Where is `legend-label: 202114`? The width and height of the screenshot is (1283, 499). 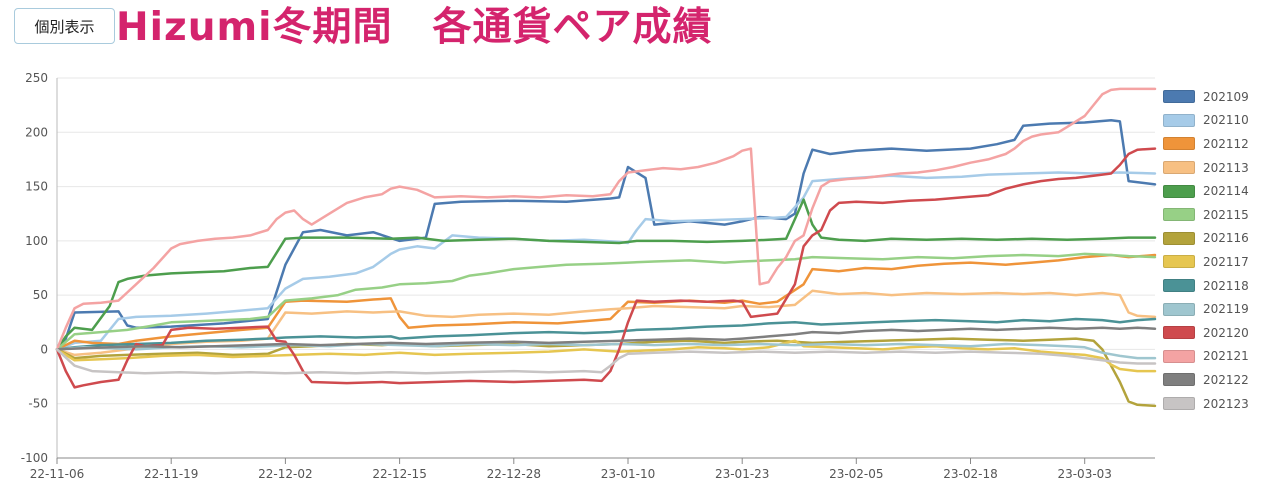 legend-label: 202114 is located at coordinates (1226, 191).